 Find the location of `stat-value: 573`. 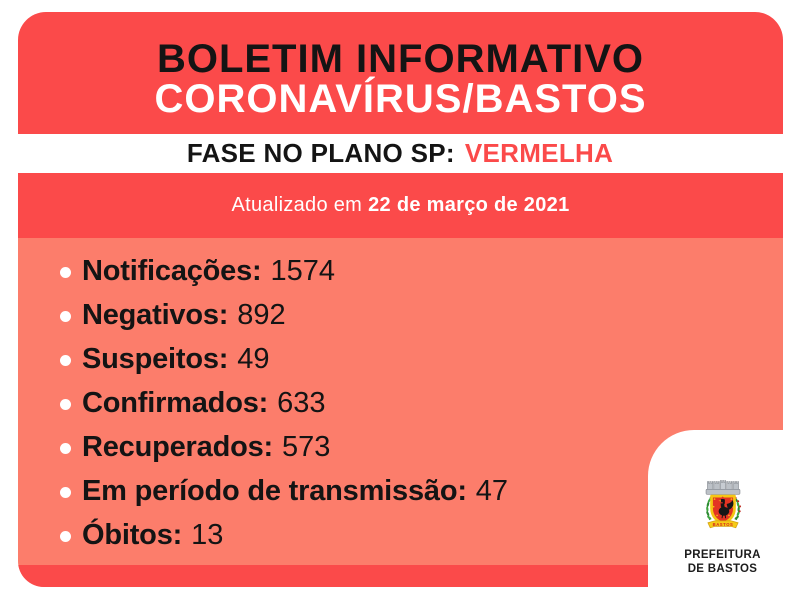

stat-value: 573 is located at coordinates (306, 446).